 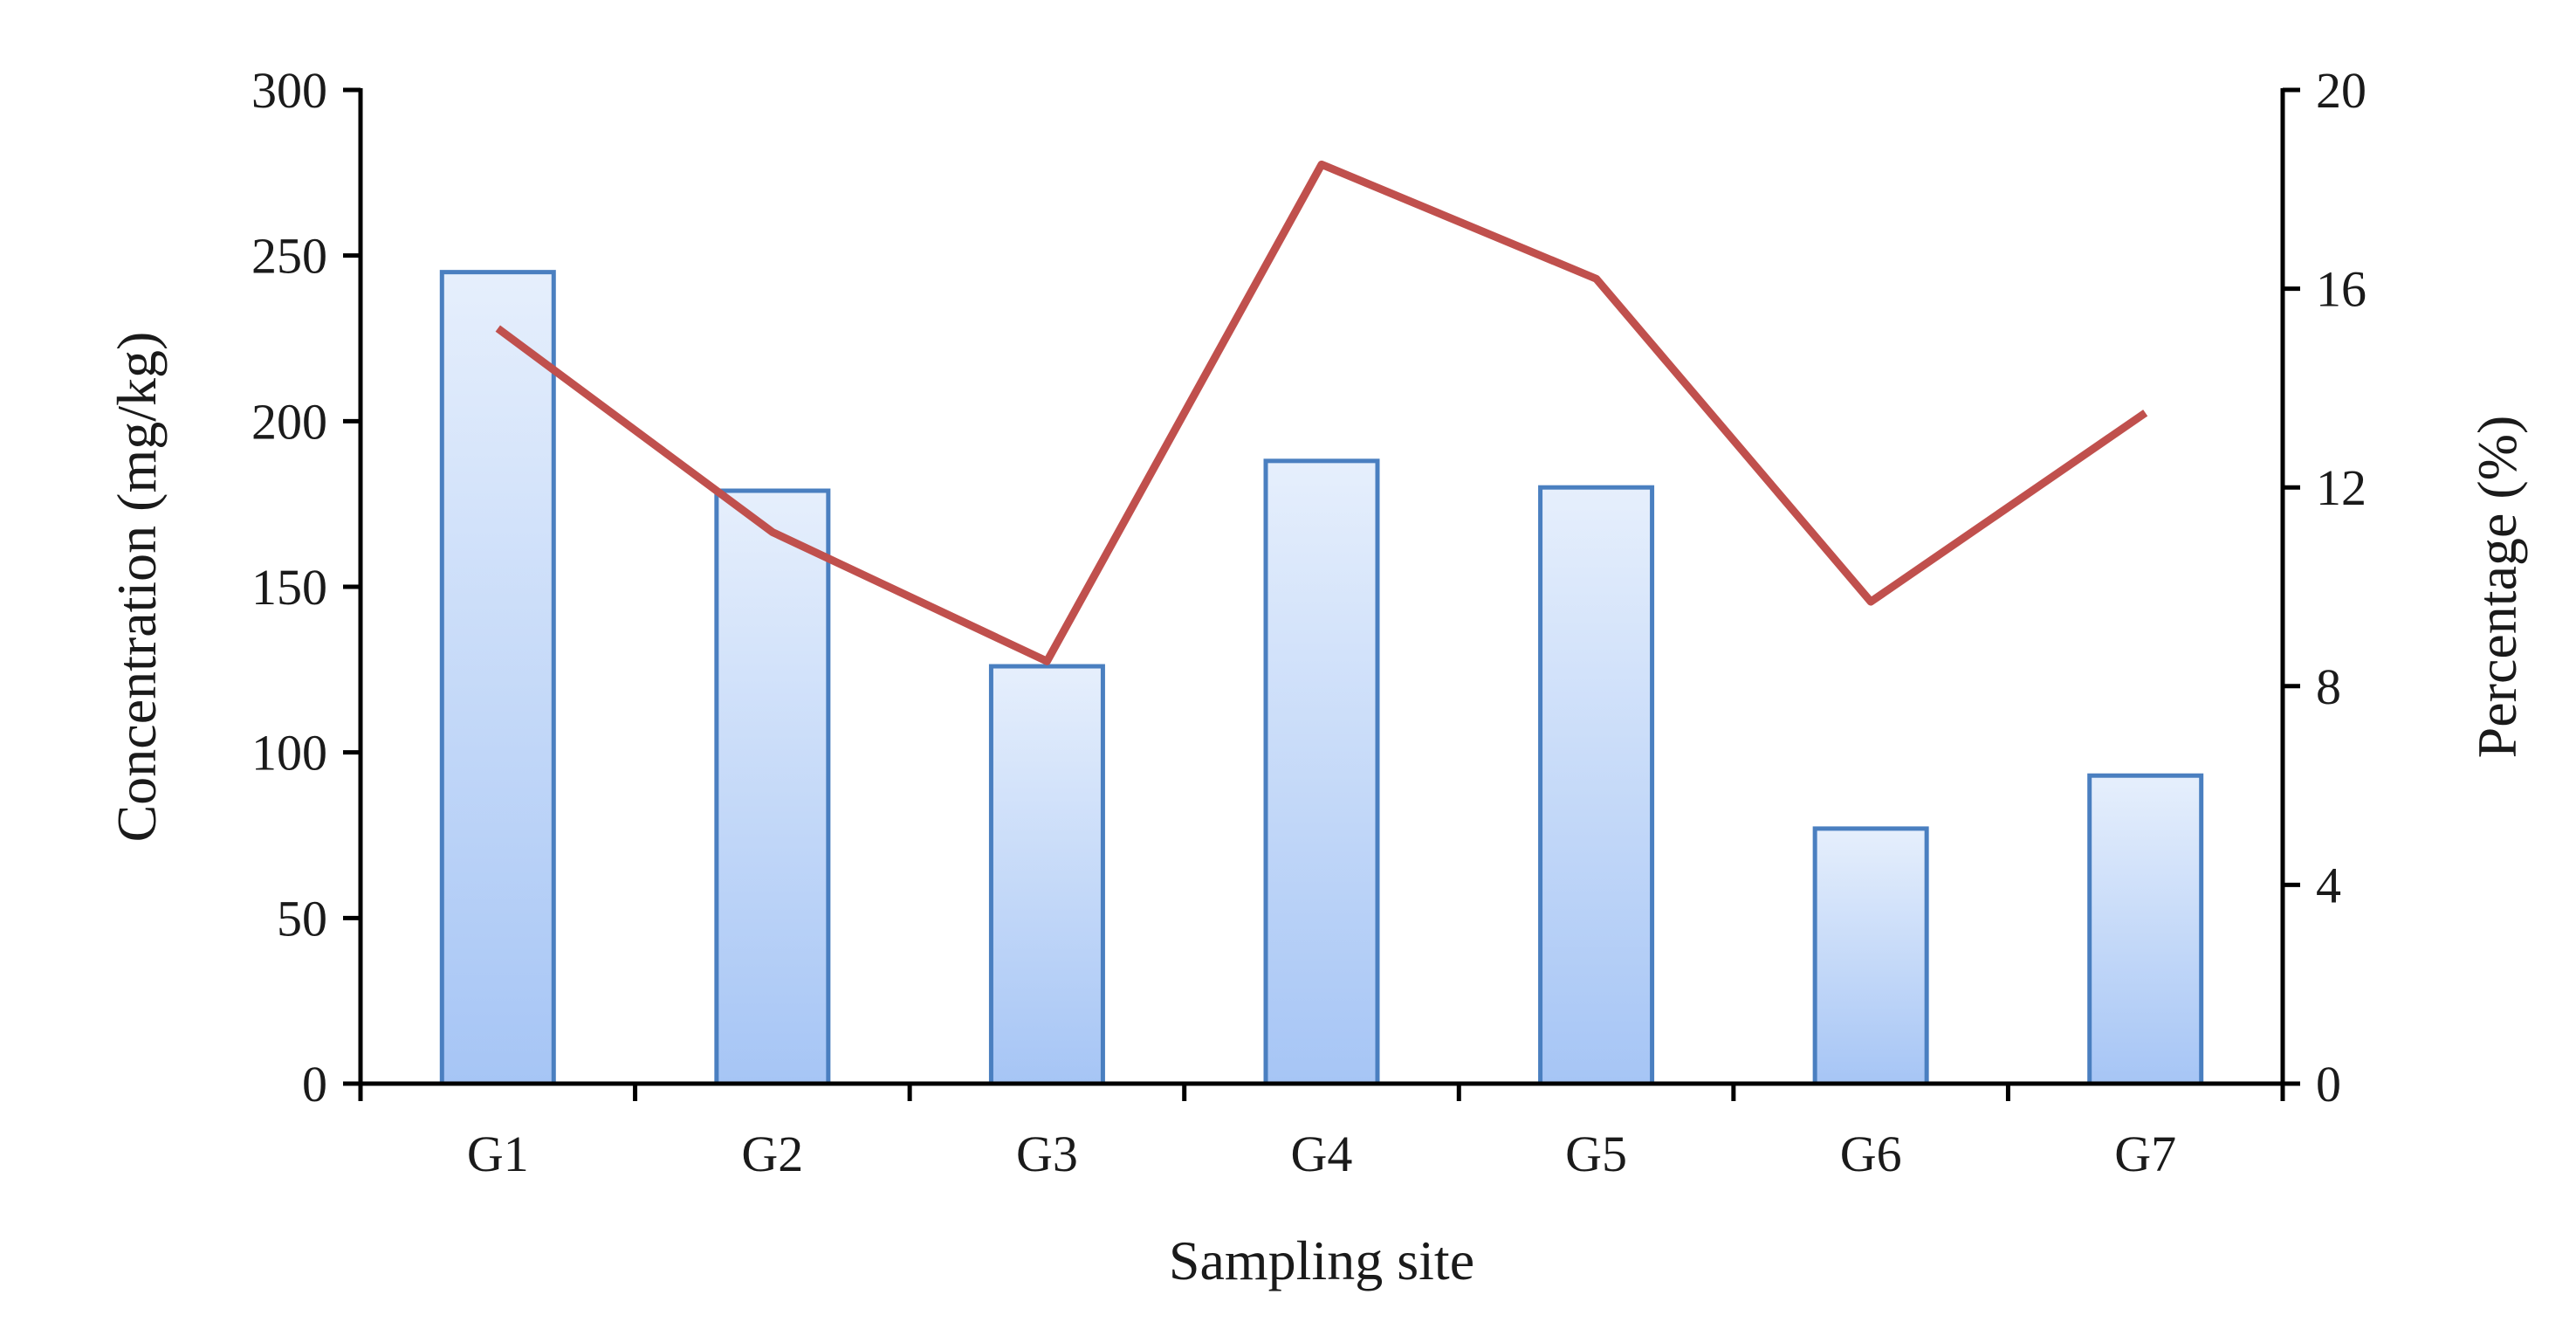 I want to click on left-y-tick-label: 50, so click(x=302, y=918).